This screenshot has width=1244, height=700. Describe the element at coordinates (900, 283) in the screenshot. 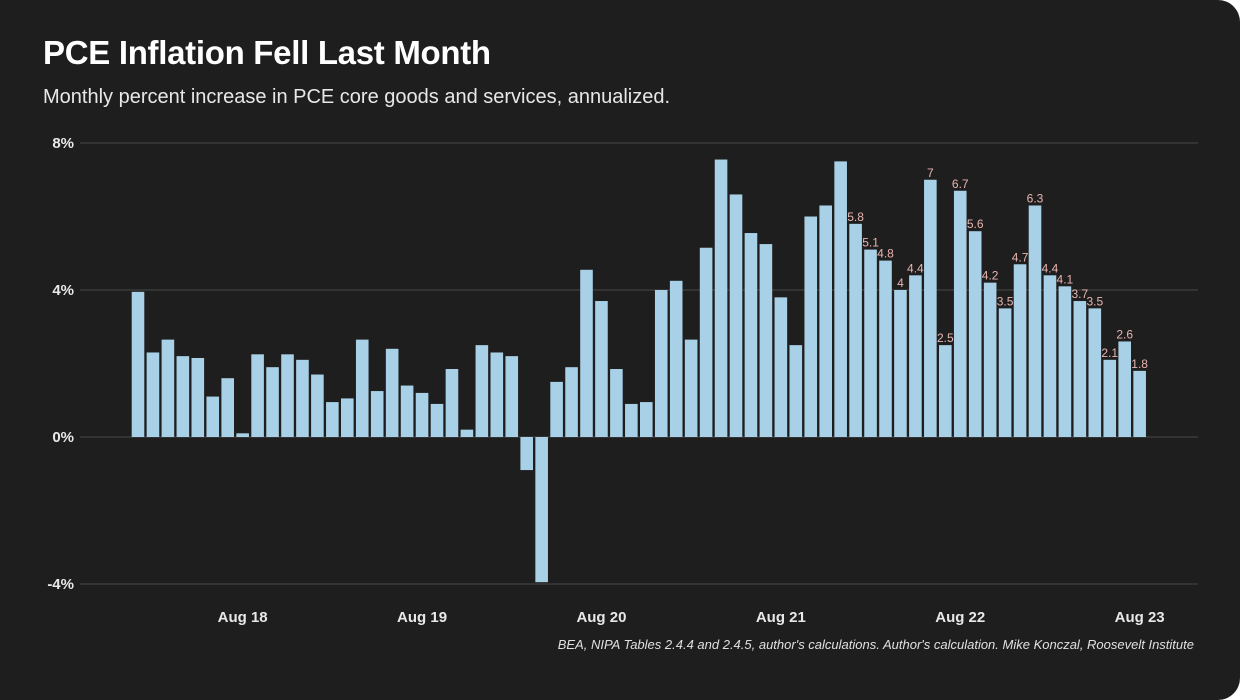

I see `data-label: 4` at that location.